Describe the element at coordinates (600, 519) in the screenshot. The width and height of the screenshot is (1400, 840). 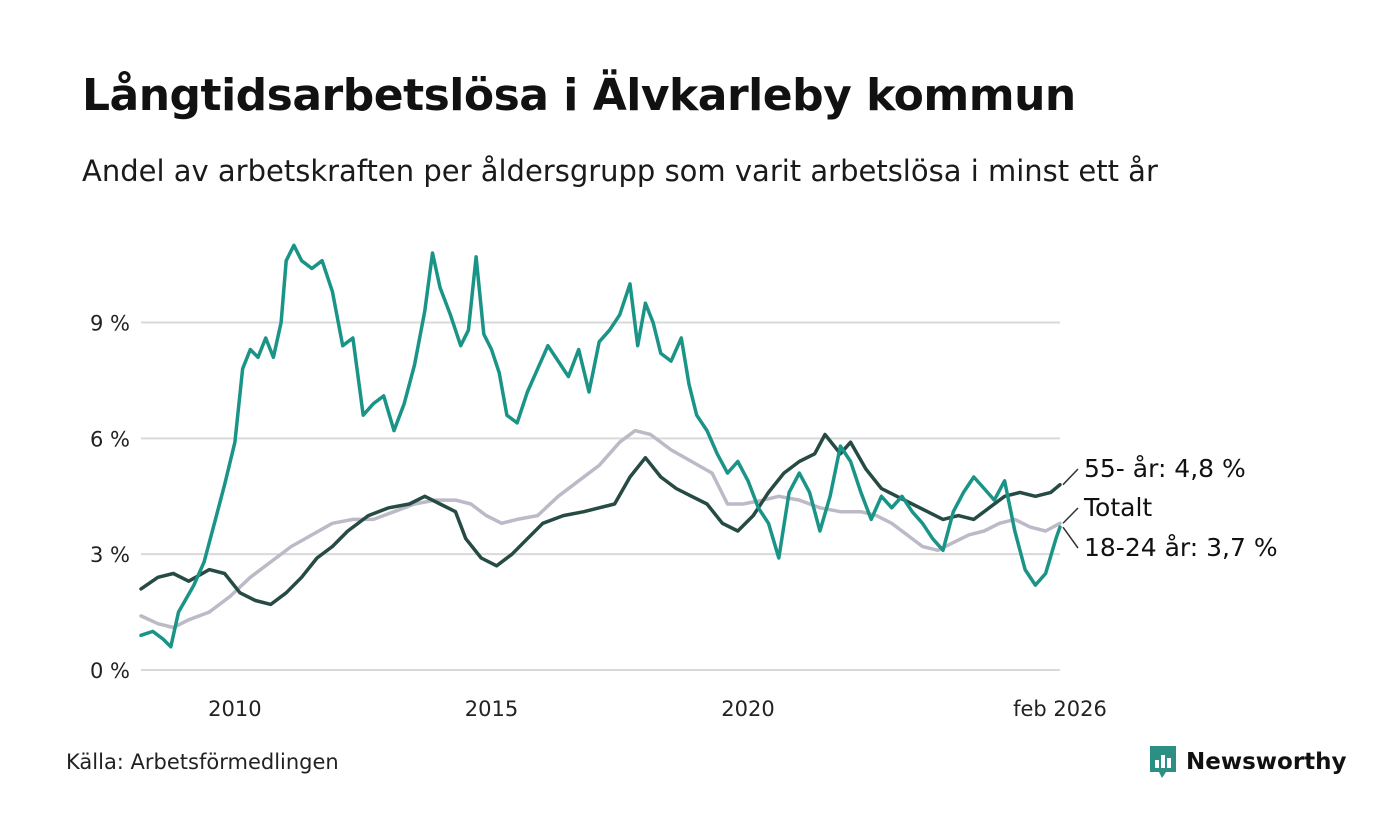
I see `series-line-old` at that location.